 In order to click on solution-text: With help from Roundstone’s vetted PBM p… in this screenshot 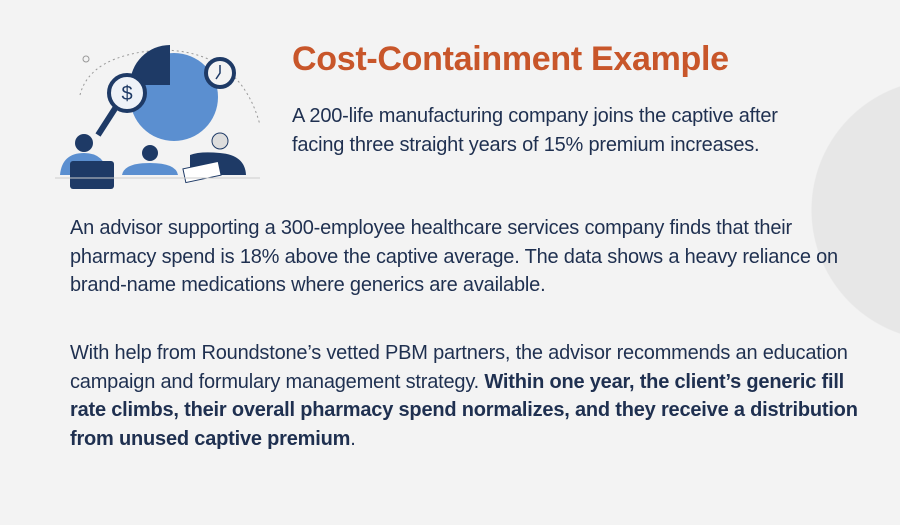, I will do `click(459, 367)`.